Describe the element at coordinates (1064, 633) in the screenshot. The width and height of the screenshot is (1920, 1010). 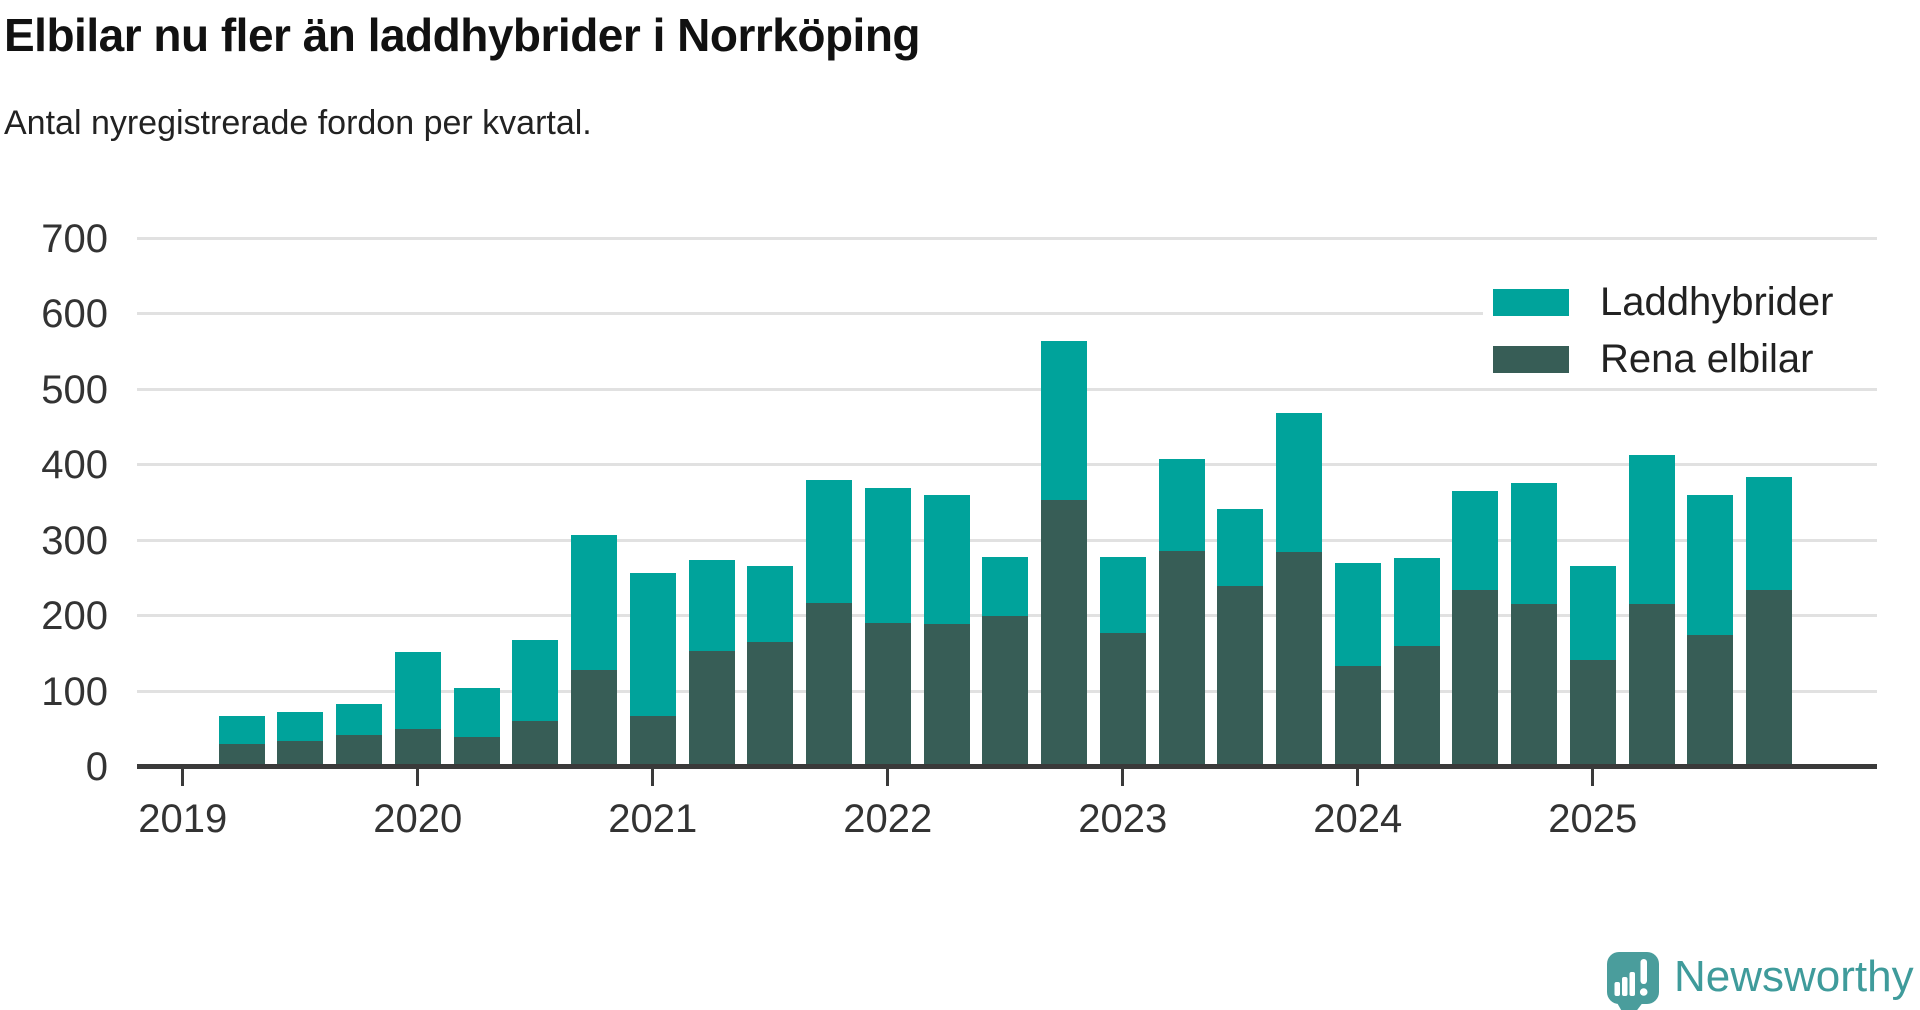
I see `bar-rena-elbilar-2022-Q4` at that location.